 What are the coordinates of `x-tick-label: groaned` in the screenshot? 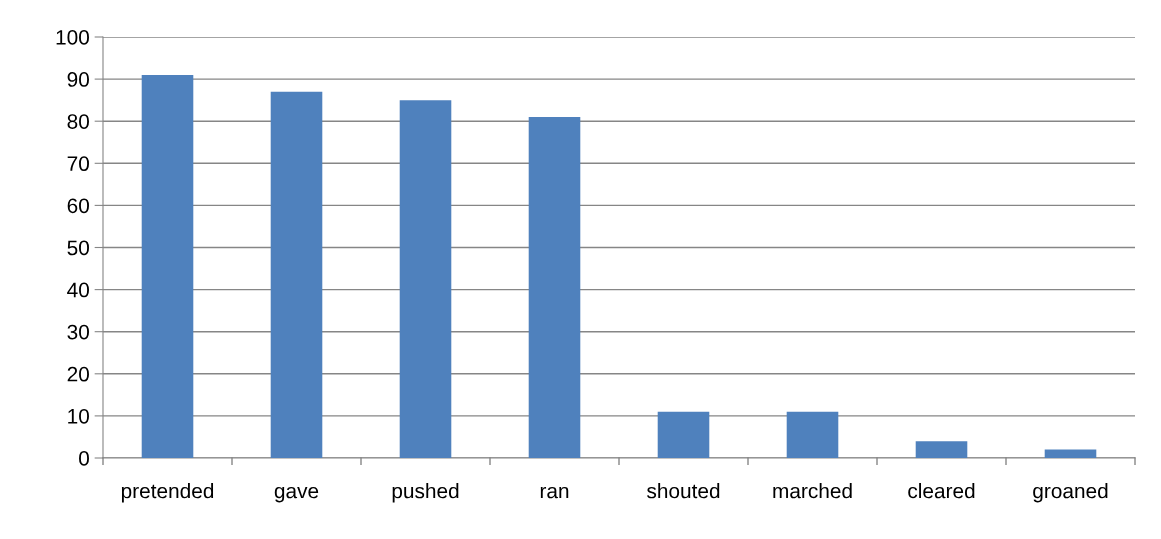 It's located at (1070, 493).